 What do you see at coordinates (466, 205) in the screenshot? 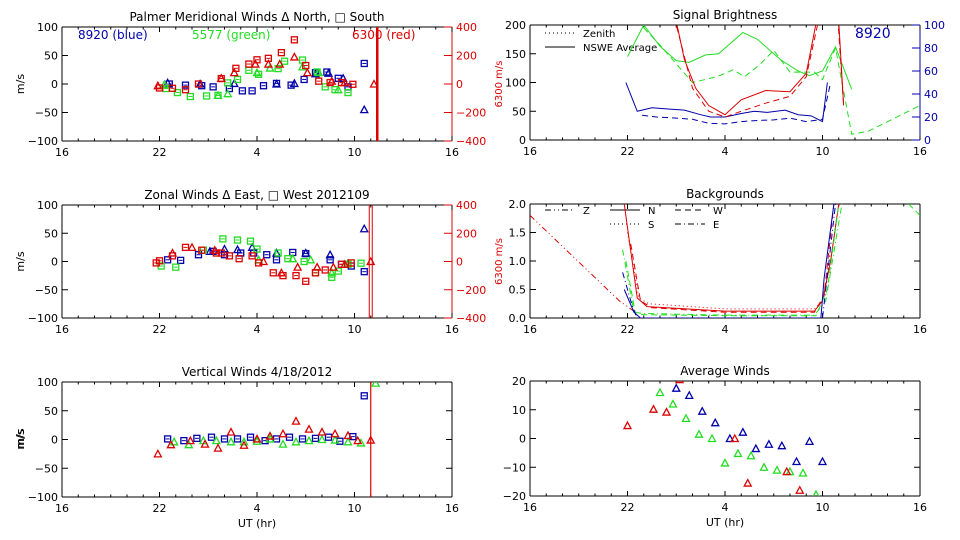
I see `y2-tick-label: 400` at bounding box center [466, 205].